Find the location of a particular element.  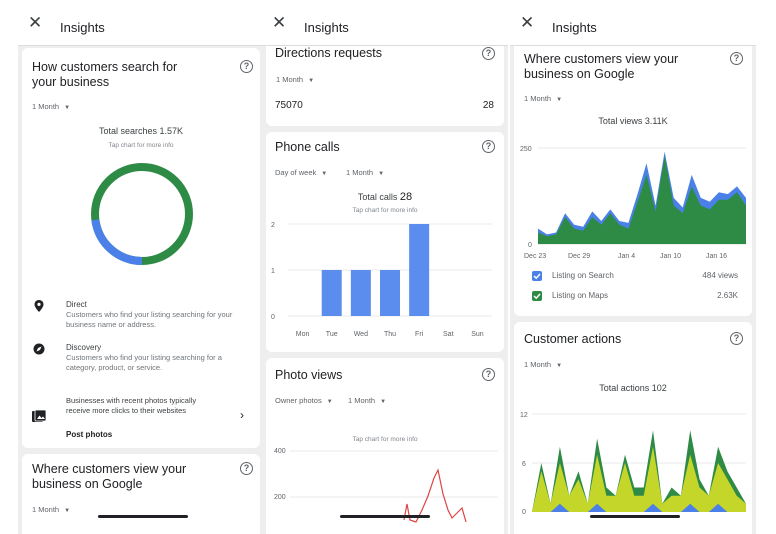

search-donut-chart is located at coordinates (142, 214).